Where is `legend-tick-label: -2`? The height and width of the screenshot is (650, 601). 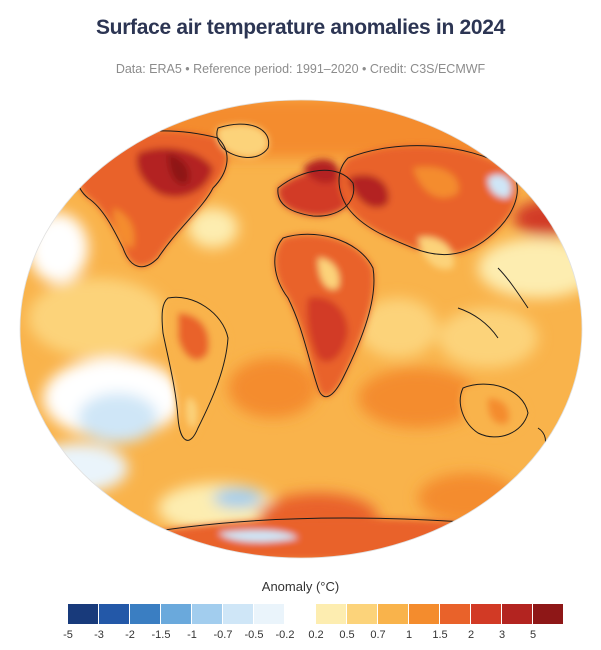
legend-tick-label: -2 is located at coordinates (130, 635).